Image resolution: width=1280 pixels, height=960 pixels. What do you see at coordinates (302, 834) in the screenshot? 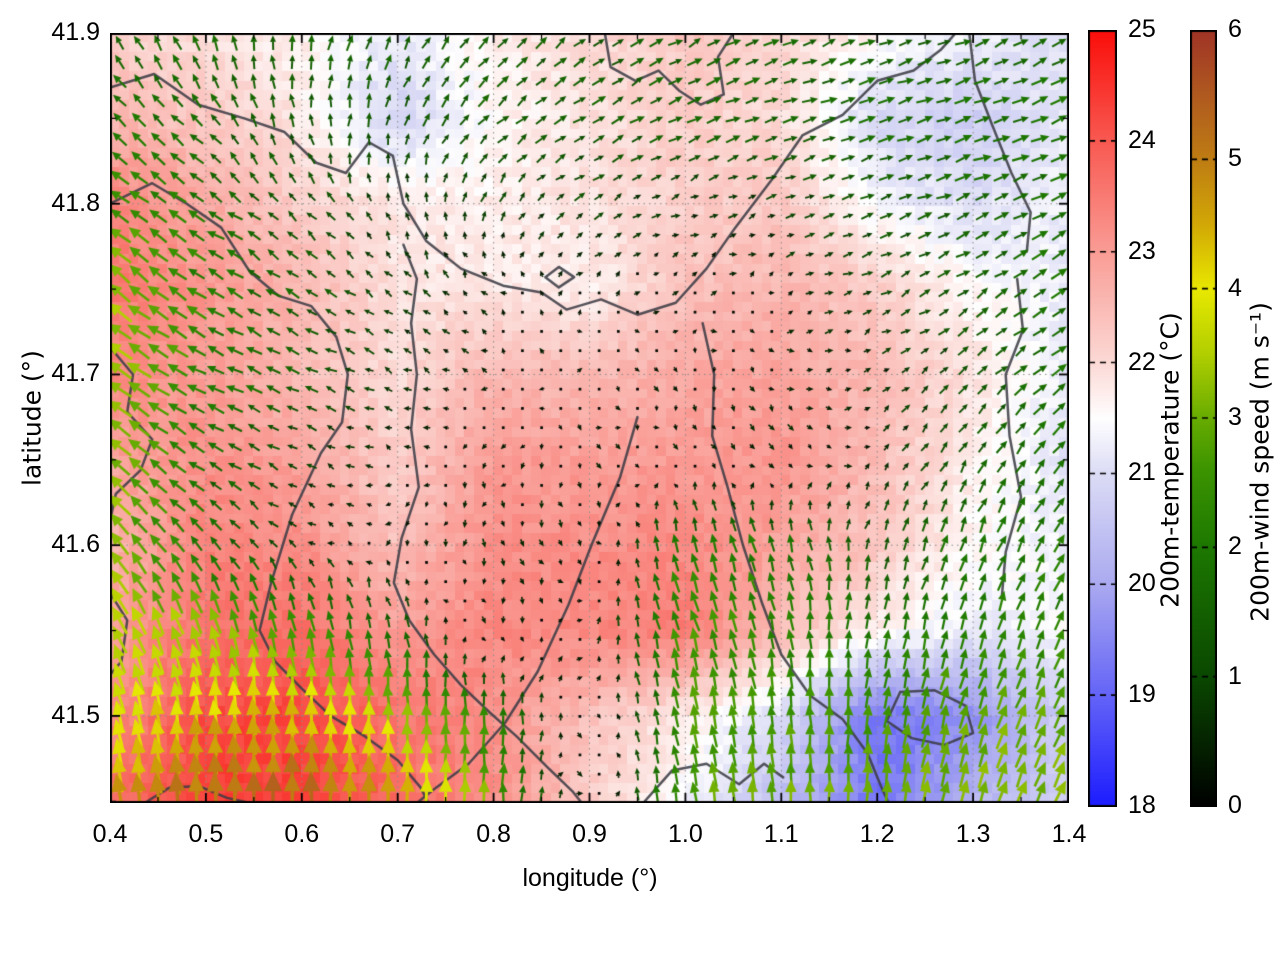
I see `x-tick-label: 0.6` at bounding box center [302, 834].